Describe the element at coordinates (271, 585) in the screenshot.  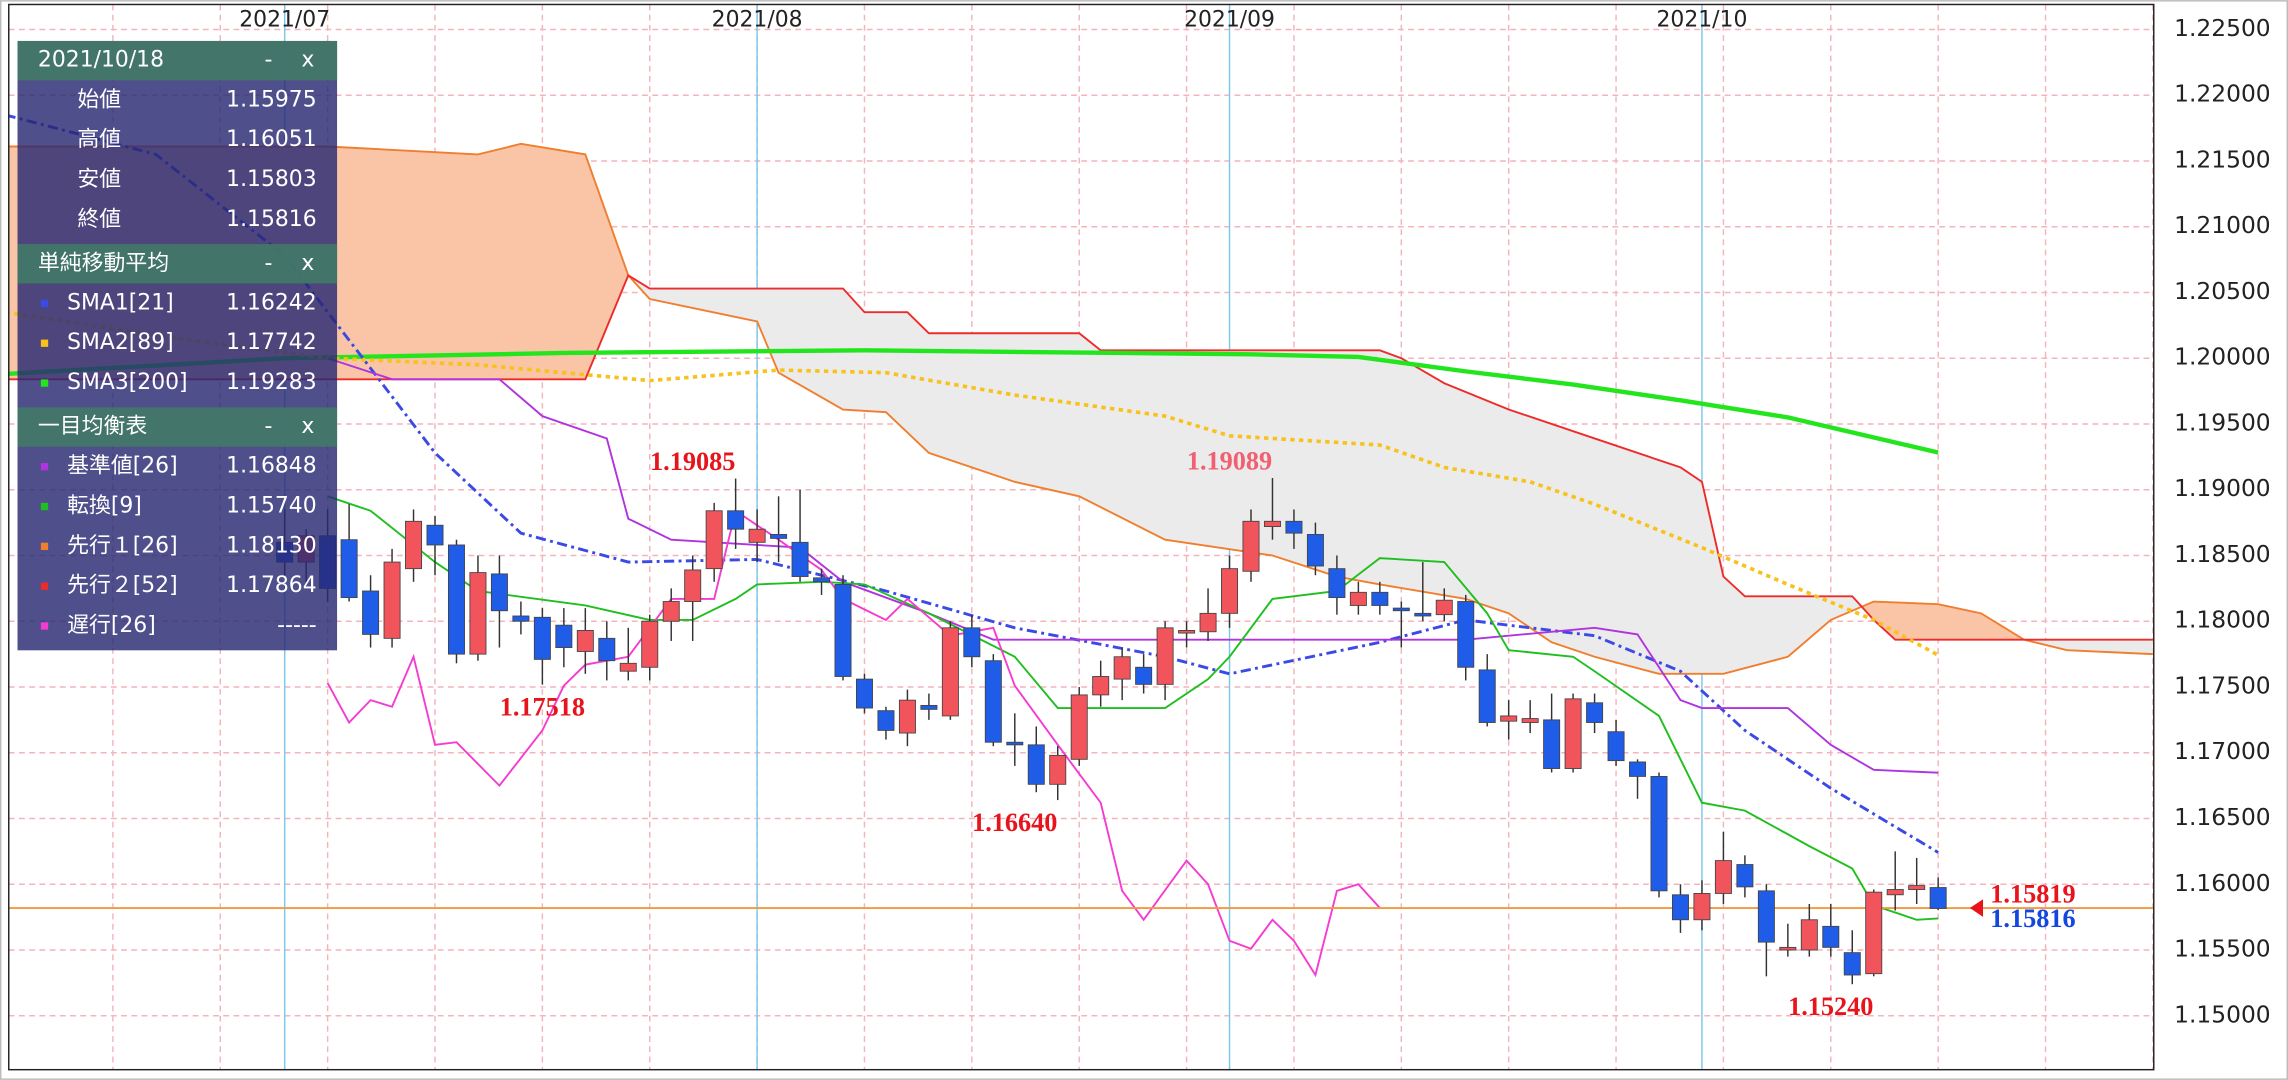
I see `panel-value: 1.17864` at that location.